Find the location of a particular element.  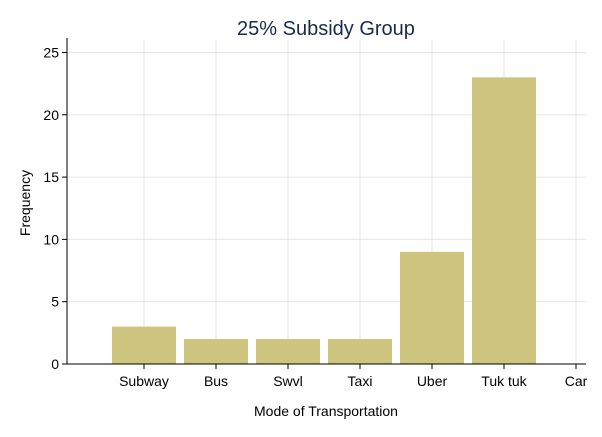

x-tick-label: Car is located at coordinates (576, 381).